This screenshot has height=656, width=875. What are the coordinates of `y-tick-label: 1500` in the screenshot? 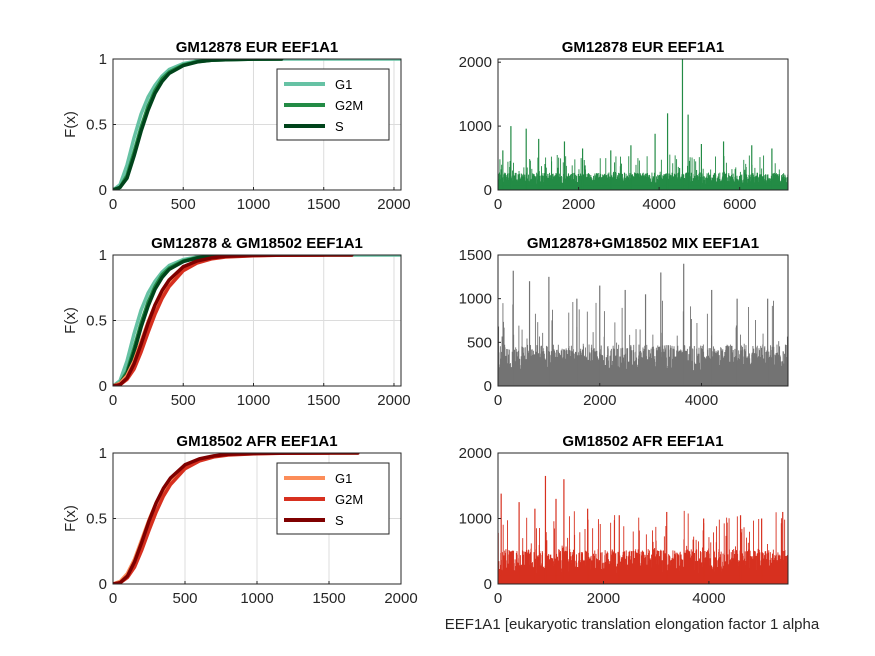 It's located at (475, 255).